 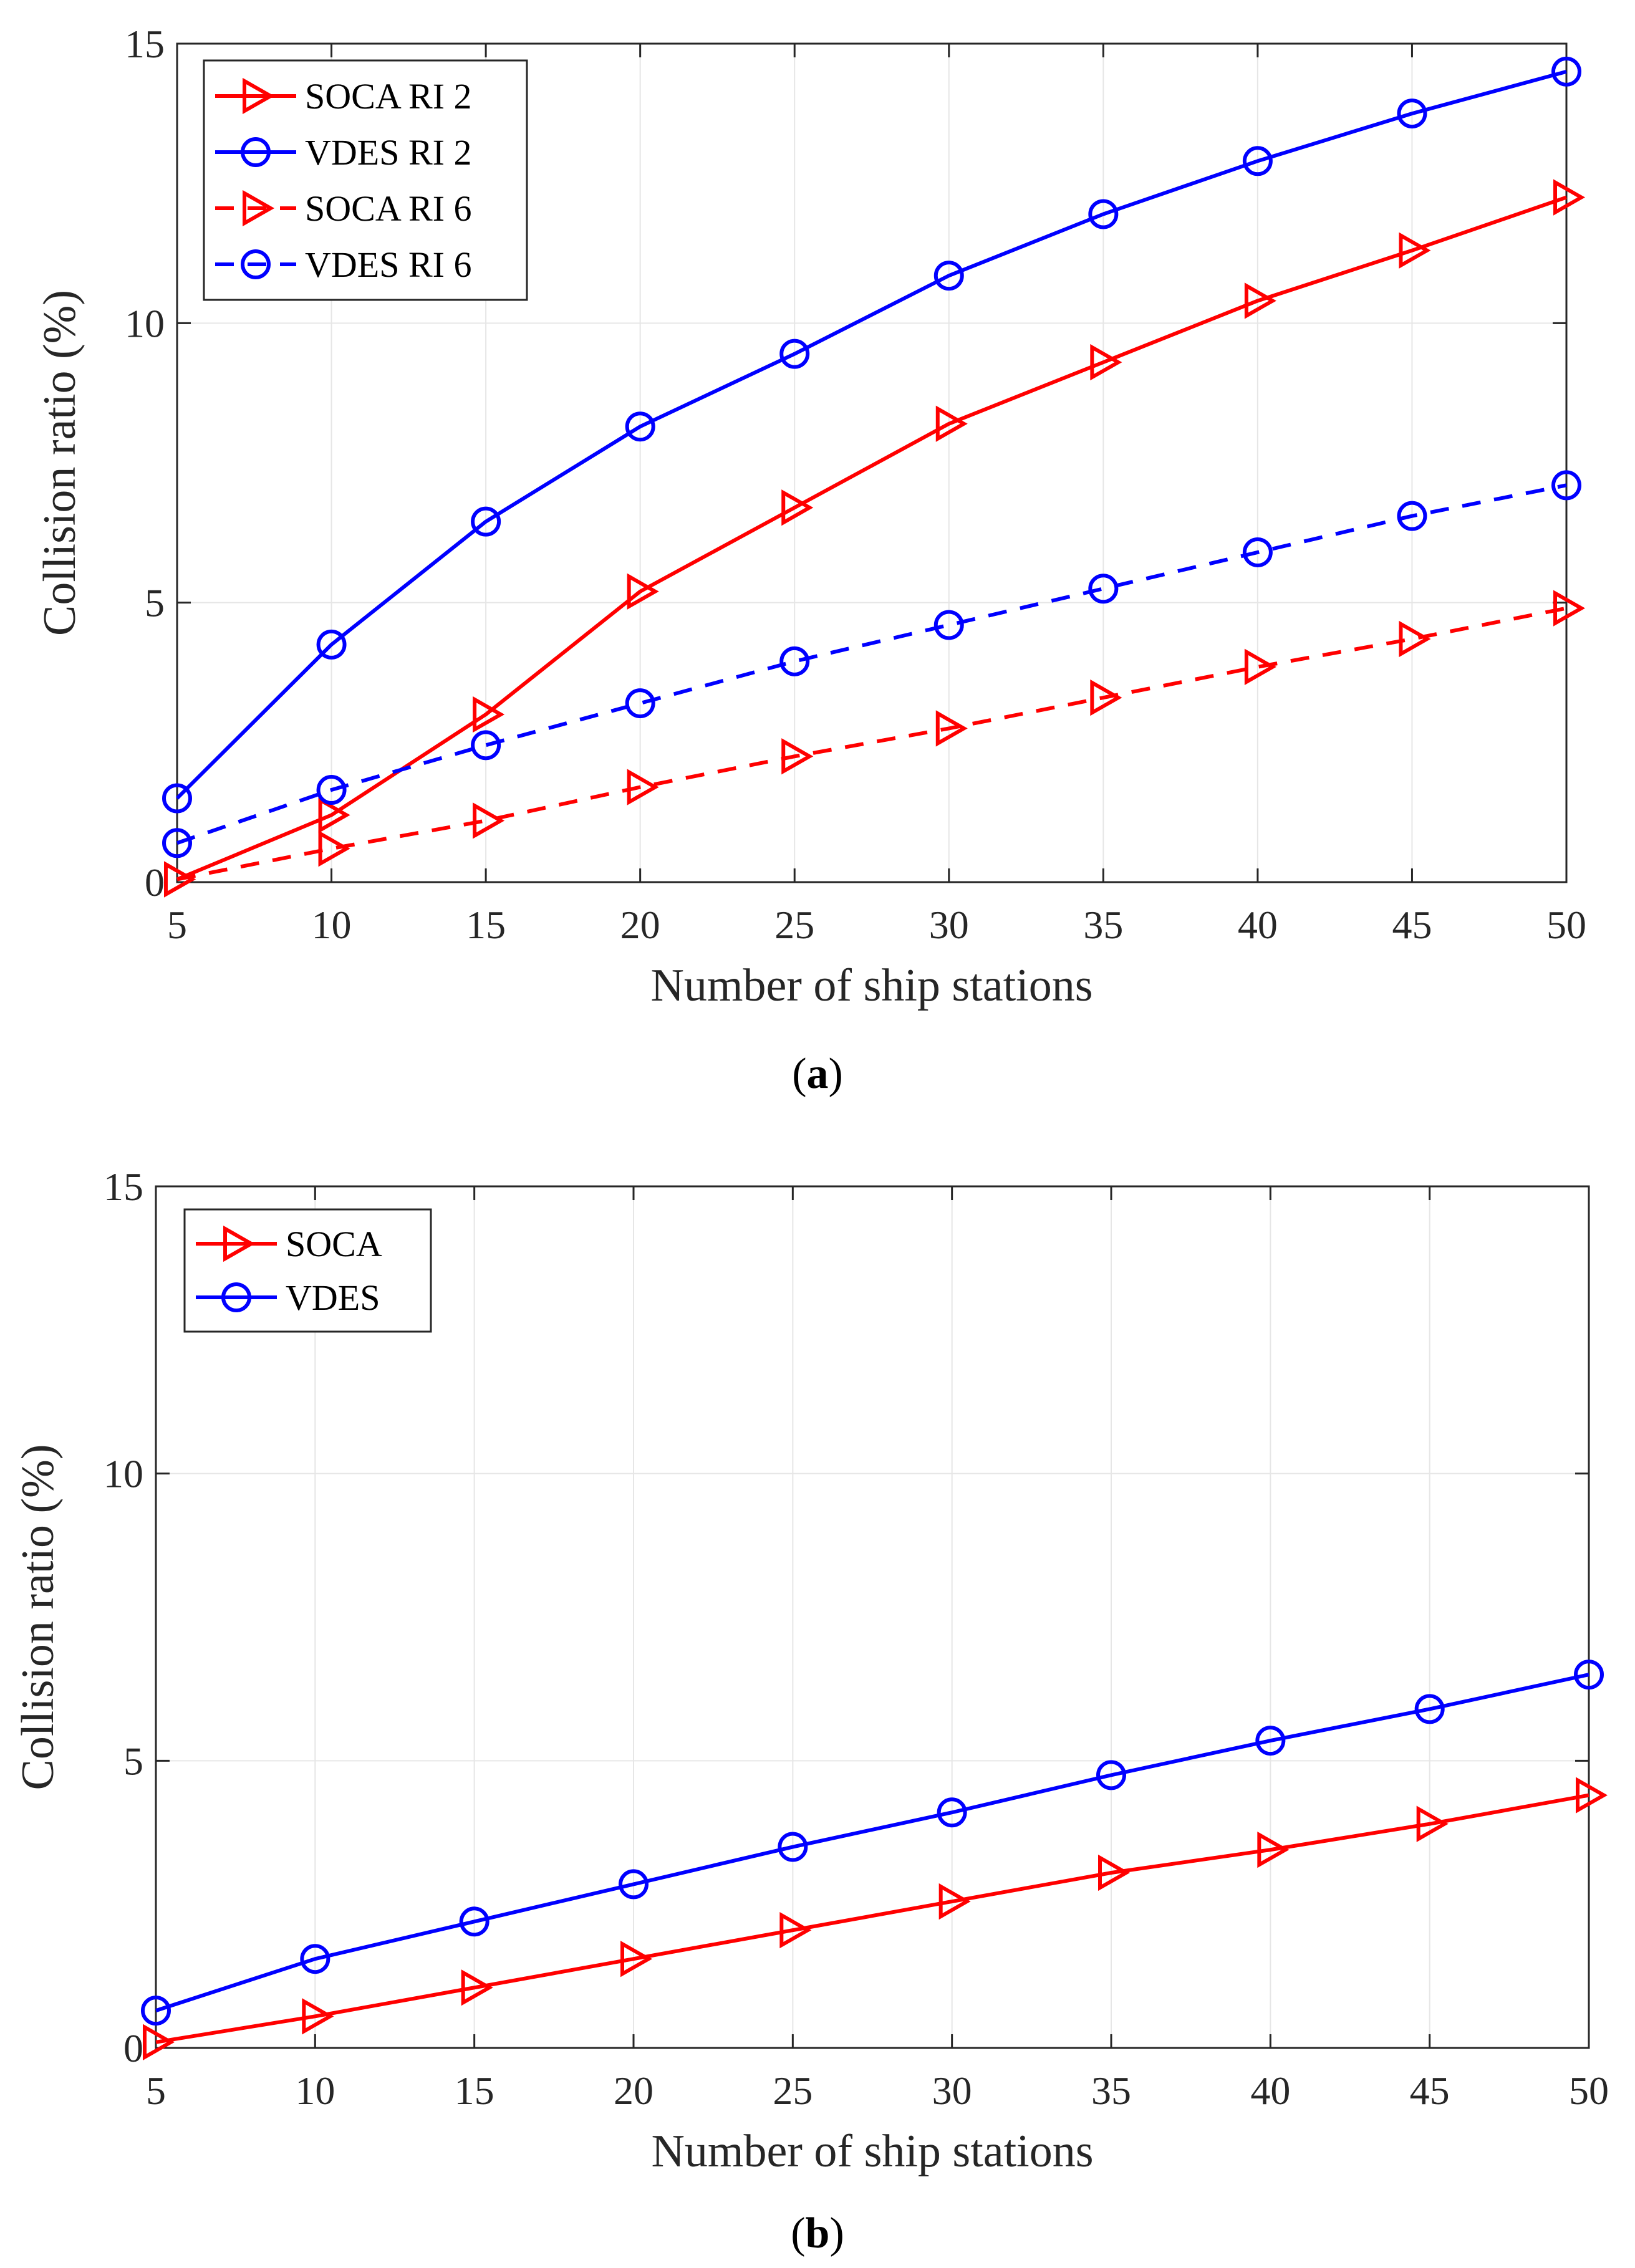 I want to click on x-tick-label: 25, so click(x=793, y=2091).